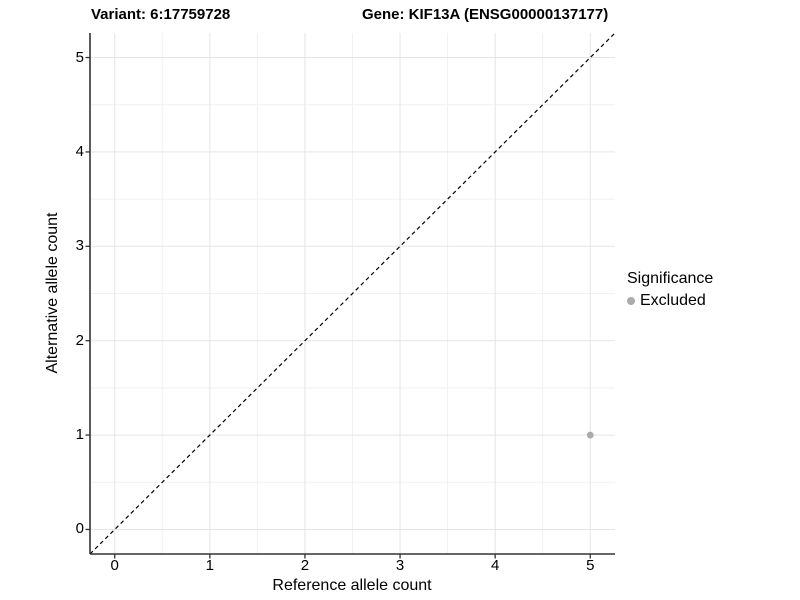  Describe the element at coordinates (631, 300) in the screenshot. I see `legend-point-icon` at that location.